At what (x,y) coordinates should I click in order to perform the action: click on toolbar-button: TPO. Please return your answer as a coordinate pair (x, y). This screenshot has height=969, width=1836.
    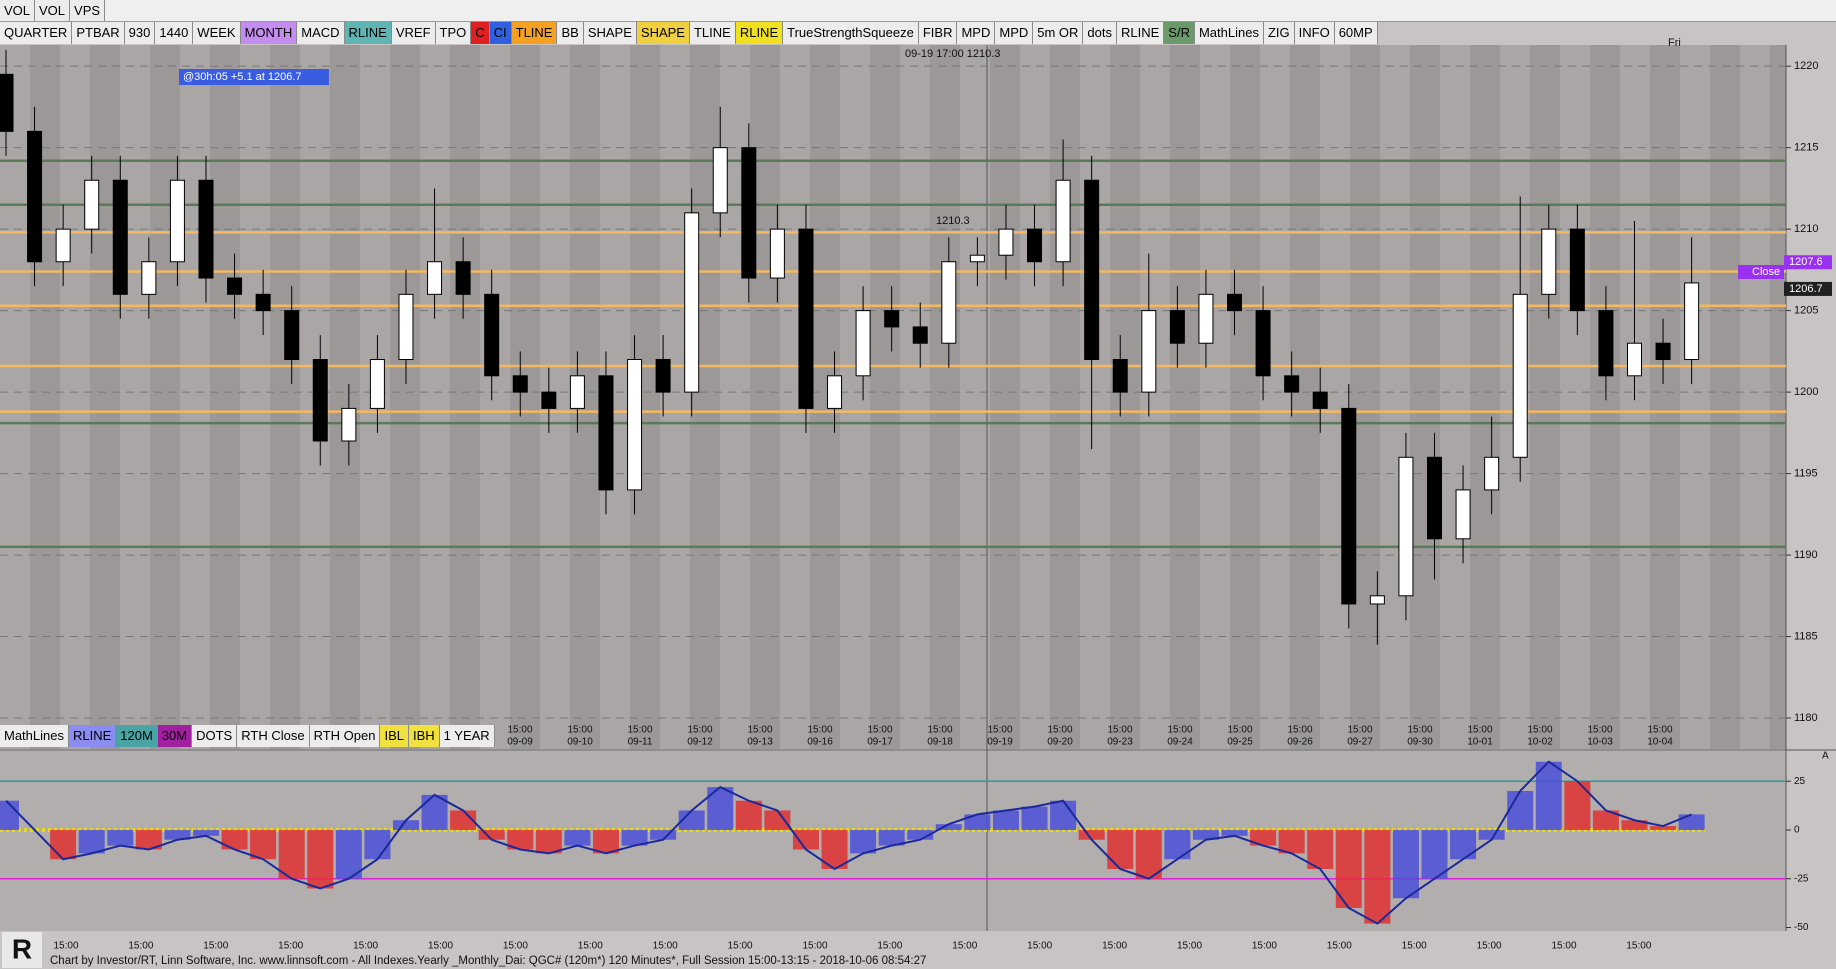
    Looking at the image, I should click on (453, 33).